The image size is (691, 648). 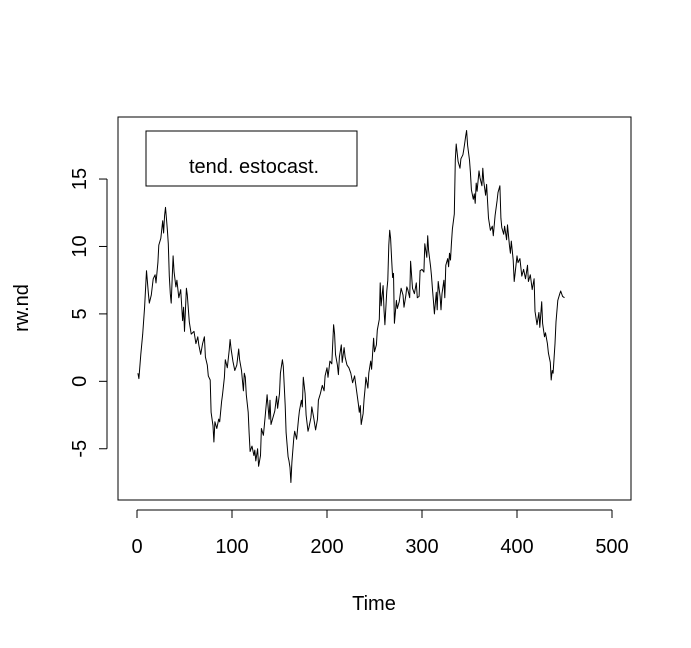 I want to click on x-axis-label: Time, so click(x=374, y=604).